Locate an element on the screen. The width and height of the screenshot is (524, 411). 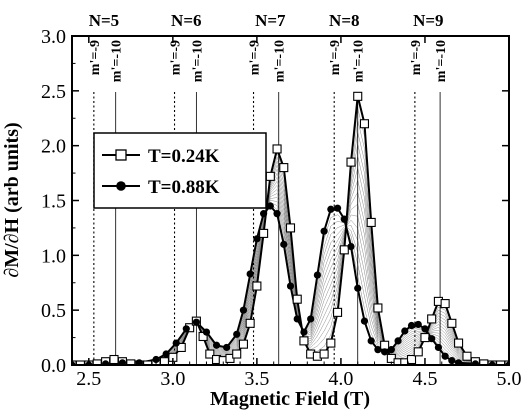
level-label: N=9 is located at coordinates (428, 20).